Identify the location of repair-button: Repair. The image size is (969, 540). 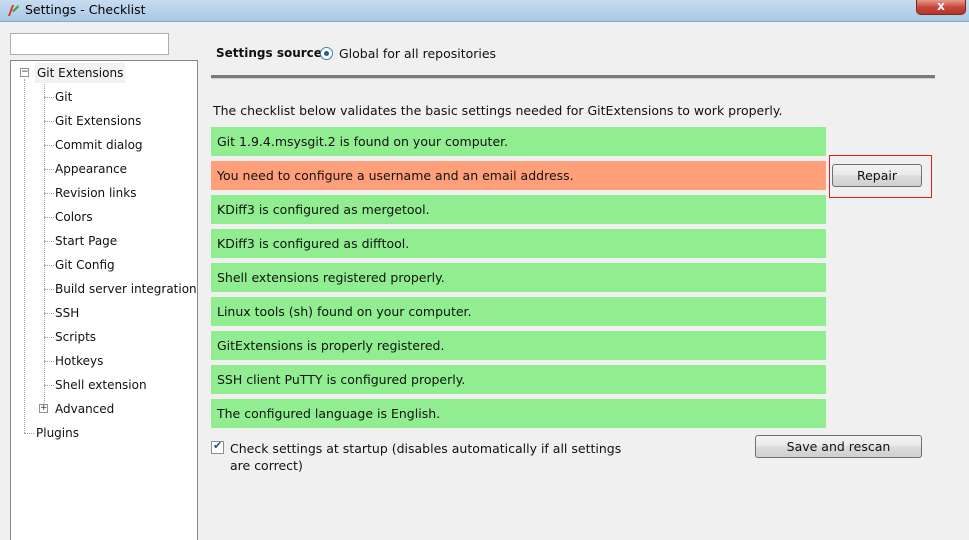
(877, 175).